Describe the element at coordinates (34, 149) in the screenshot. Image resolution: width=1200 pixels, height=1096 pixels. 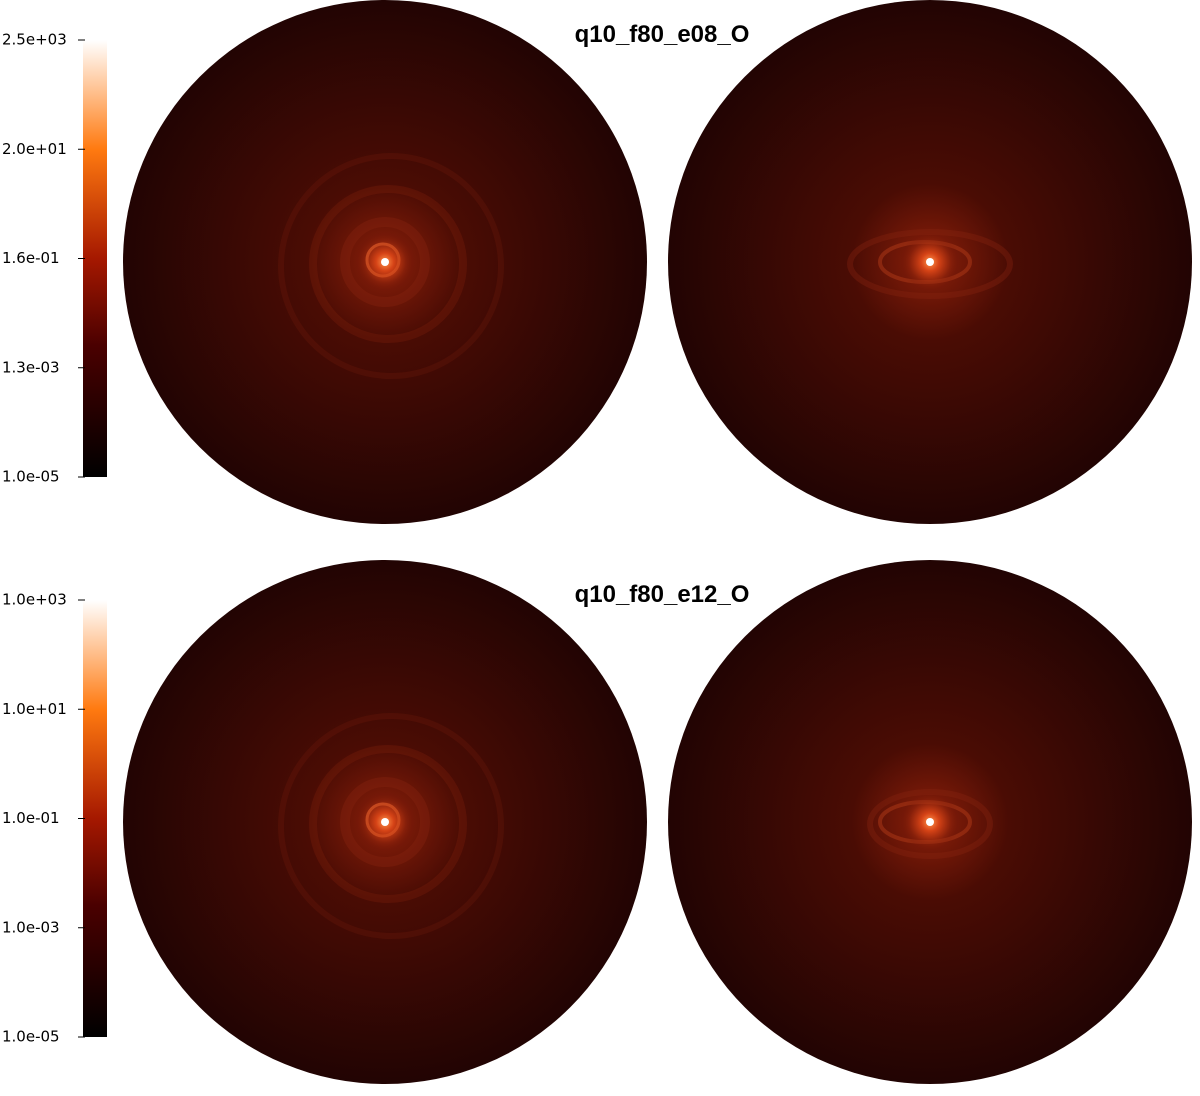
I see `colorbar-tick-label: 2.0e+01` at that location.